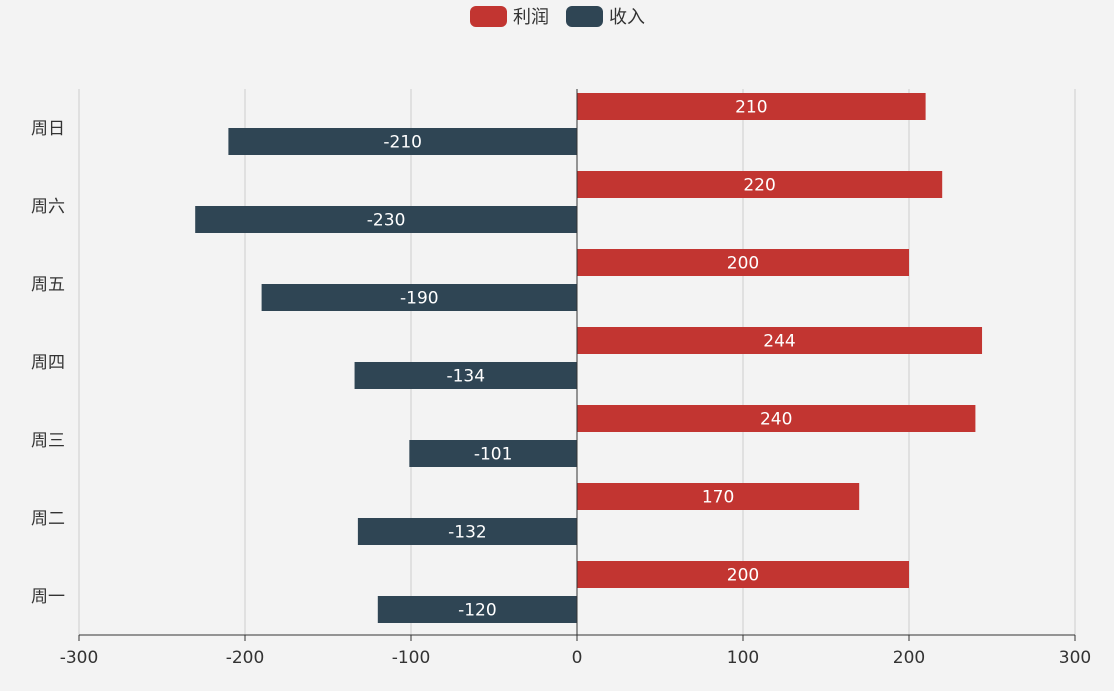 The image size is (1114, 691). I want to click on y-category-label: 周三, so click(48, 441).